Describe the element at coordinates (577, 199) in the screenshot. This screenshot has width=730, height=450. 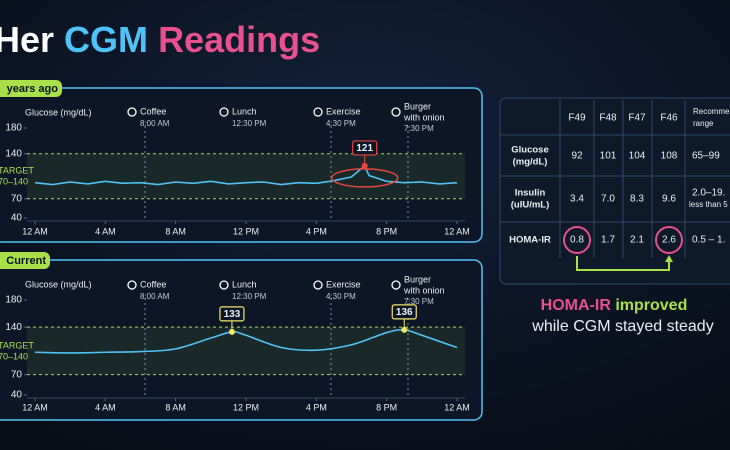
I see `table-cell: 3.4` at that location.